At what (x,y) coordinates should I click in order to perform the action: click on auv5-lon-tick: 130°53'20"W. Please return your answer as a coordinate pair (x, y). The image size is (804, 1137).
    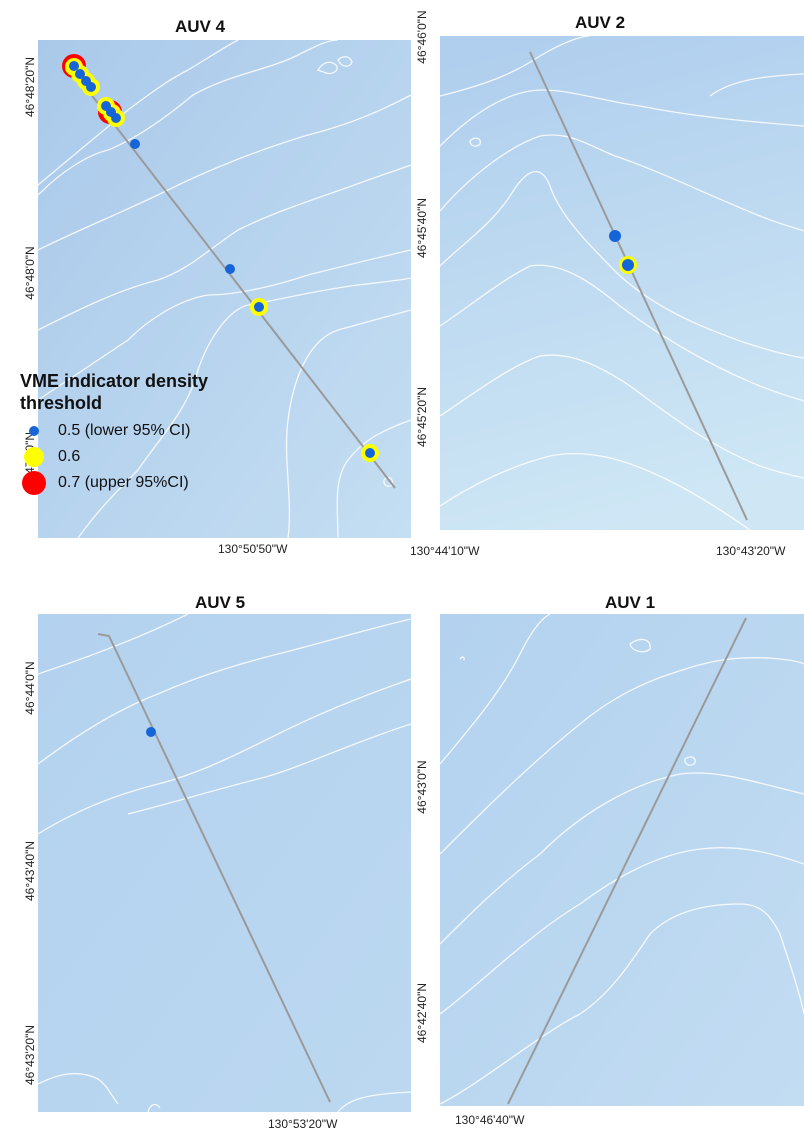
    Looking at the image, I should click on (303, 1124).